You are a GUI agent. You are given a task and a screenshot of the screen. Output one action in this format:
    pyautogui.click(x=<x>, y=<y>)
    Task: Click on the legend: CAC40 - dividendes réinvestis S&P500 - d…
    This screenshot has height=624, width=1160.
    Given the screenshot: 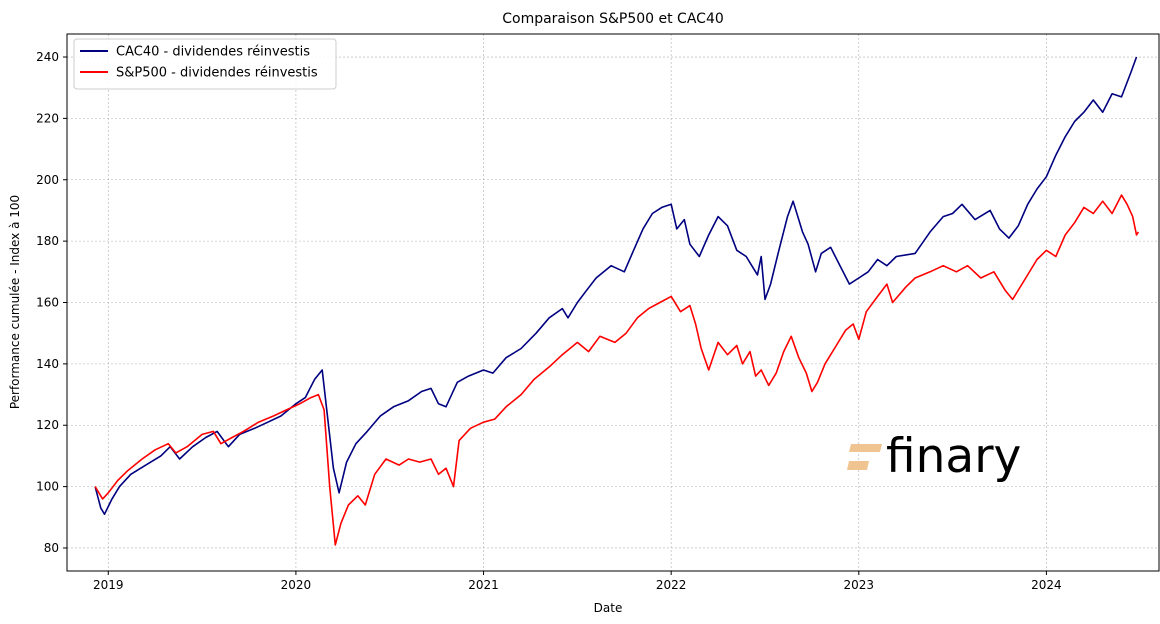 What is the action you would take?
    pyautogui.click(x=205, y=64)
    